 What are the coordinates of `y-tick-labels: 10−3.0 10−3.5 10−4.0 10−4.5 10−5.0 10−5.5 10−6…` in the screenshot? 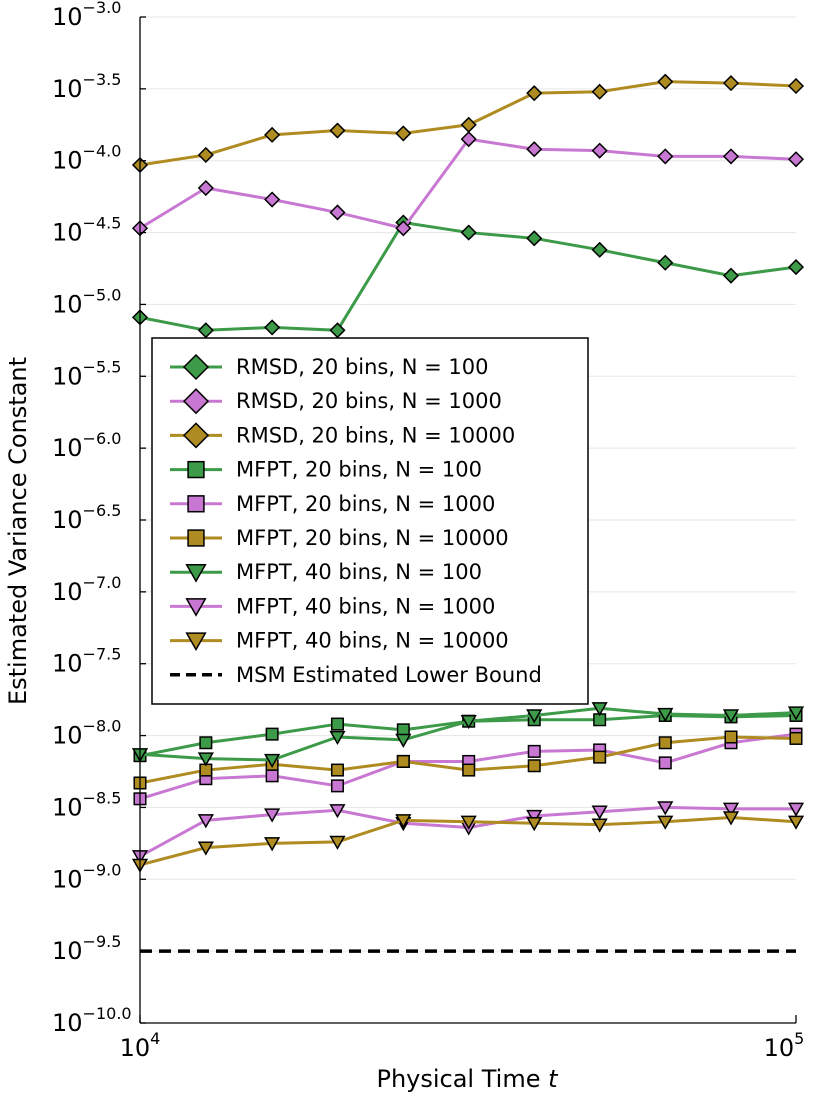 It's located at (92, 518).